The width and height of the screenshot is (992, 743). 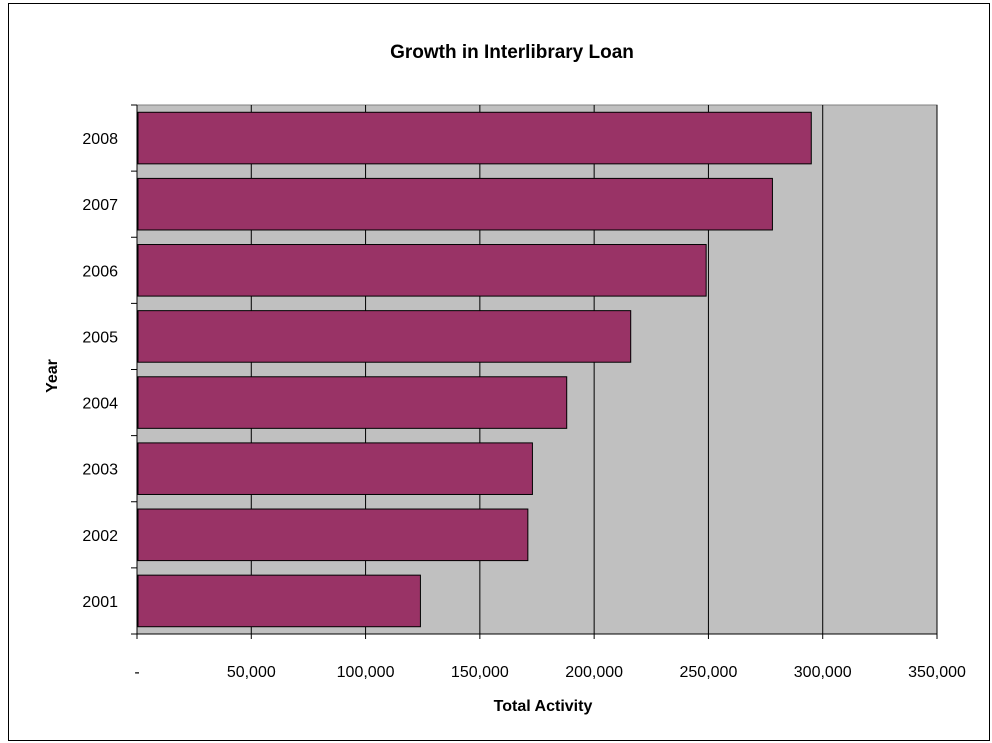 What do you see at coordinates (455, 204) in the screenshot?
I see `bar-2007` at bounding box center [455, 204].